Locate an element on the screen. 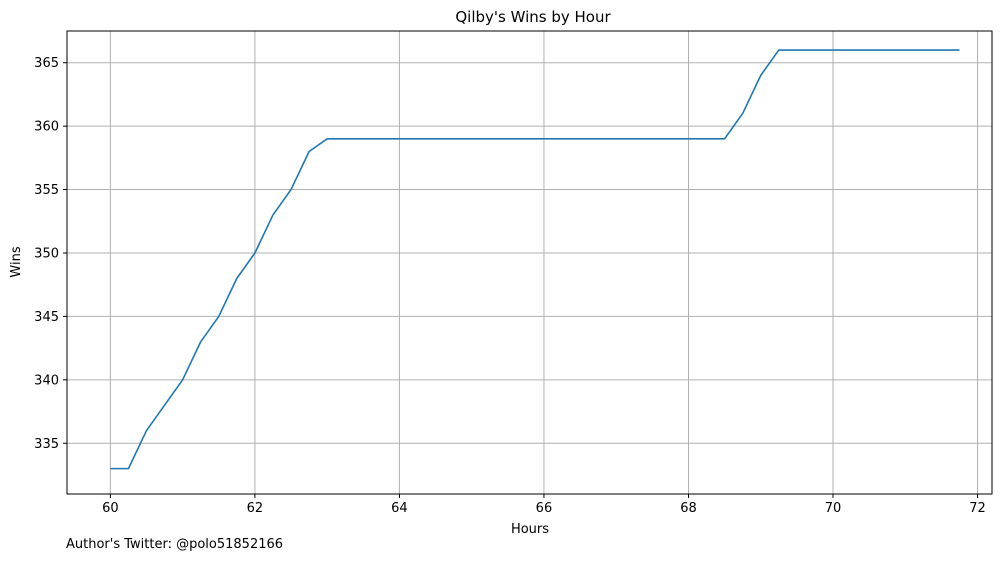 The image size is (1005, 562). x-tick-label: 62 is located at coordinates (255, 508).